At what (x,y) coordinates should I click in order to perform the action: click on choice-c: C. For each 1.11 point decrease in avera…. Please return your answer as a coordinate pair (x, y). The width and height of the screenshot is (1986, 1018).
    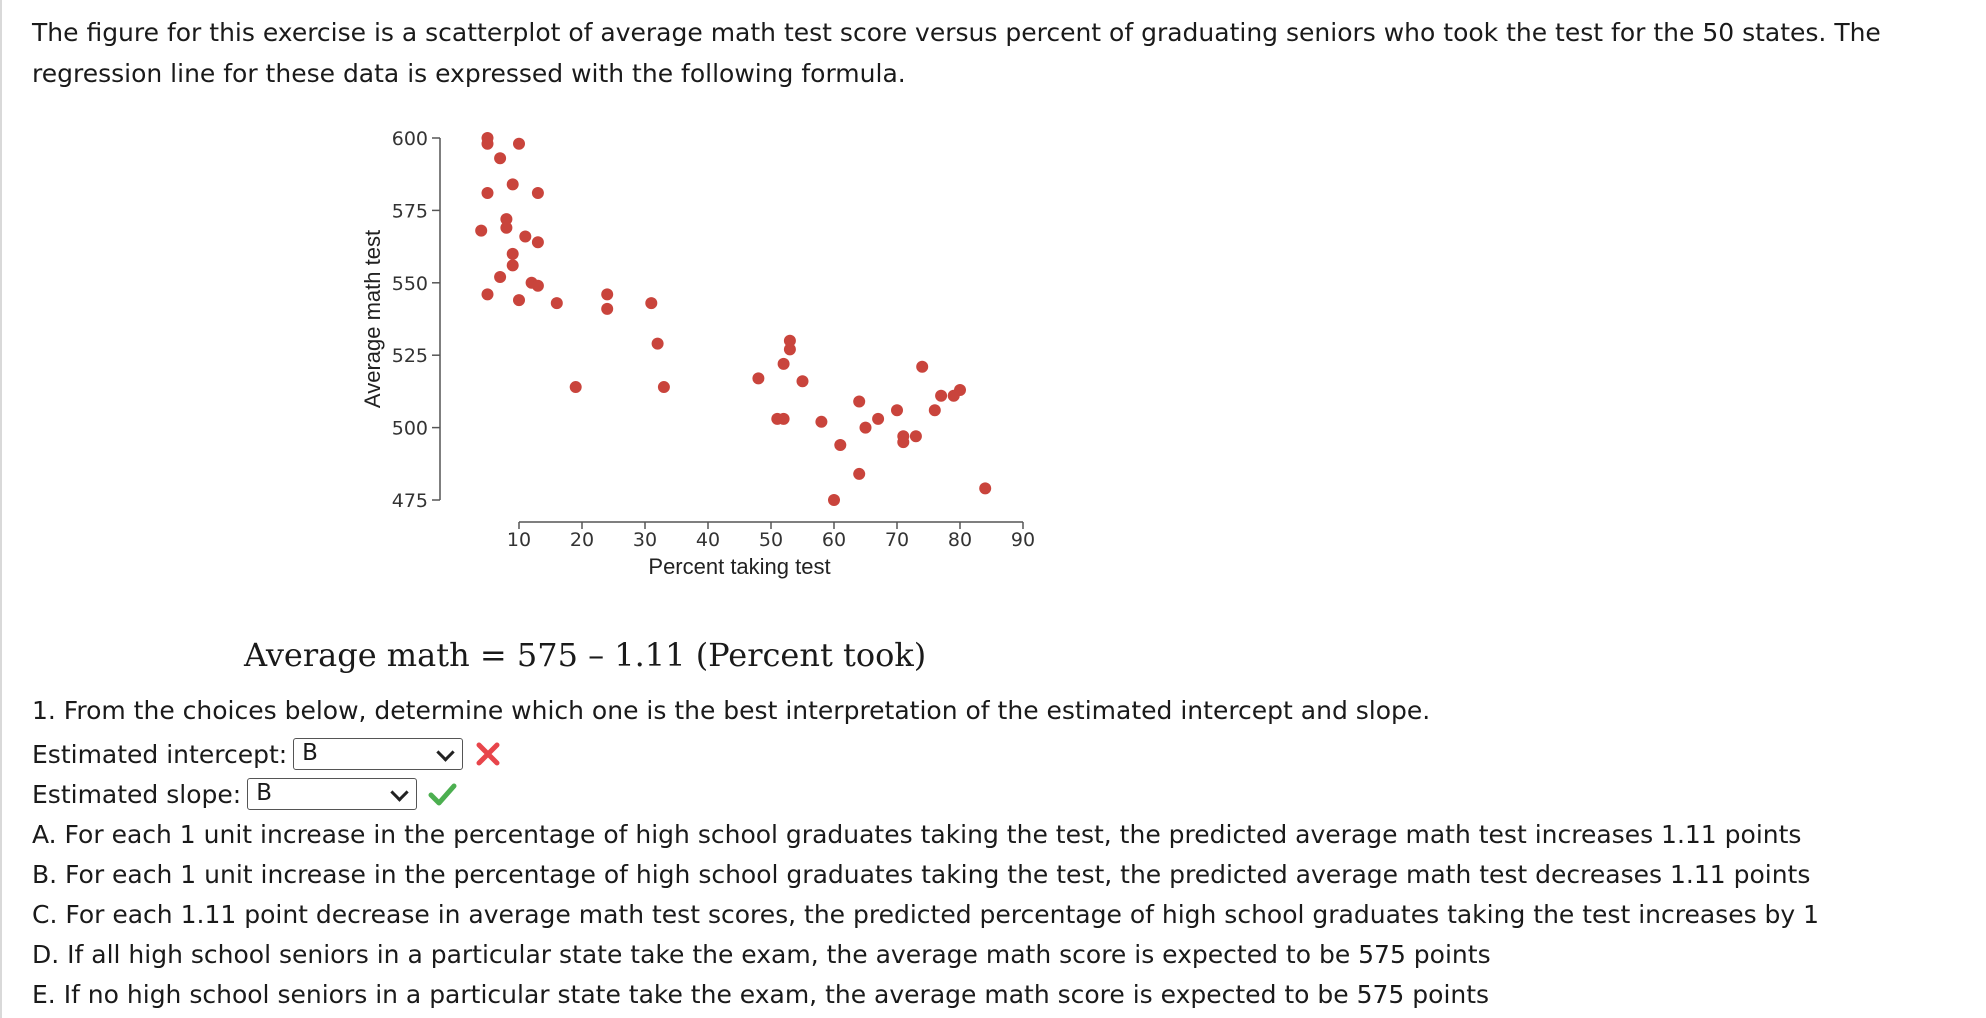
    Looking at the image, I should click on (926, 914).